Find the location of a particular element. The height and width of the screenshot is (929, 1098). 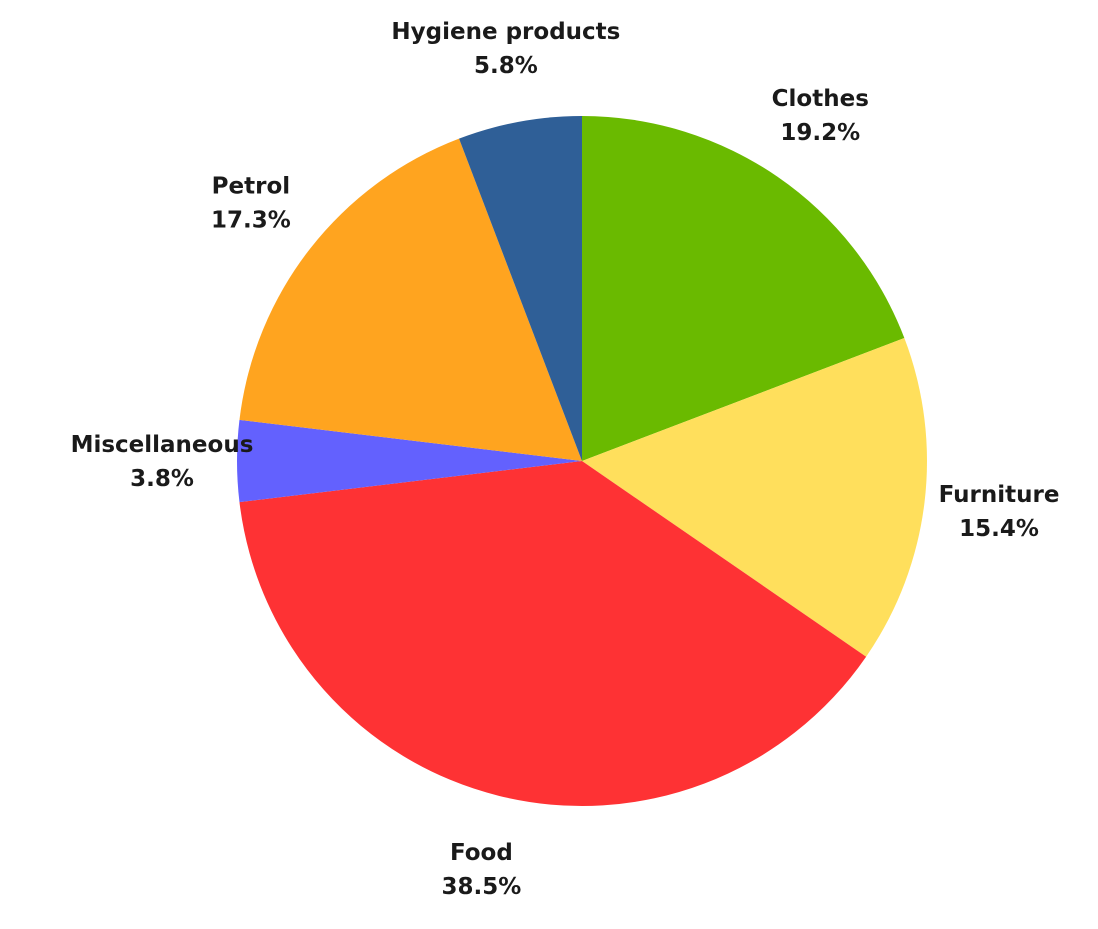

pie-slice-petrol is located at coordinates (410, 299).